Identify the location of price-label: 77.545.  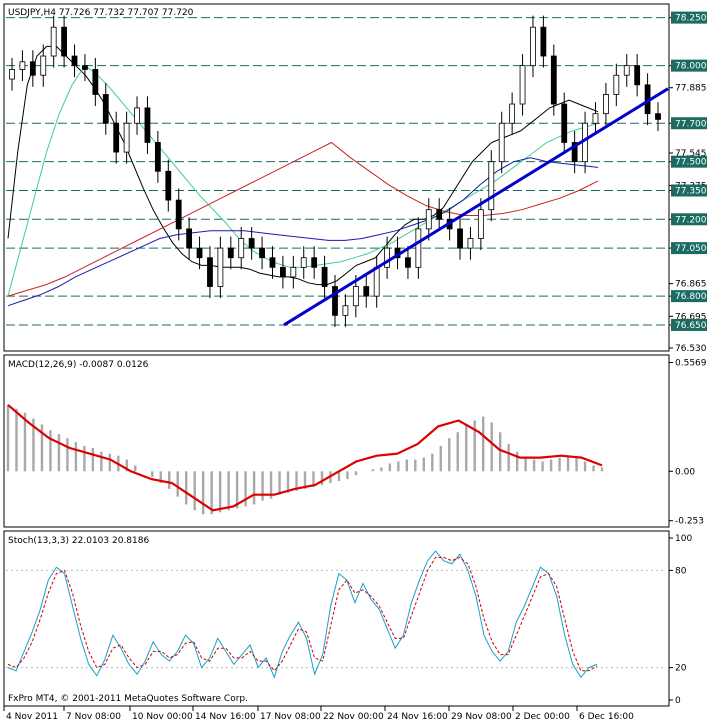
(691, 154).